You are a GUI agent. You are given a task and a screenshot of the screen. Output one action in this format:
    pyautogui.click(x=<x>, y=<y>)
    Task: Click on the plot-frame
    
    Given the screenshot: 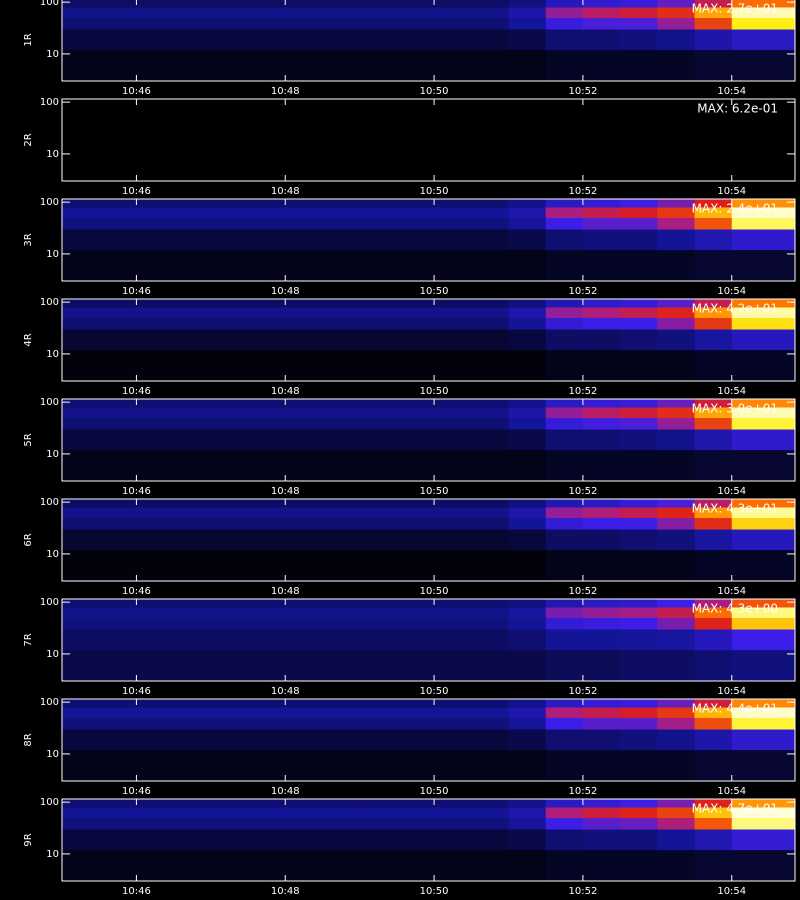 What is the action you would take?
    pyautogui.click(x=428, y=740)
    